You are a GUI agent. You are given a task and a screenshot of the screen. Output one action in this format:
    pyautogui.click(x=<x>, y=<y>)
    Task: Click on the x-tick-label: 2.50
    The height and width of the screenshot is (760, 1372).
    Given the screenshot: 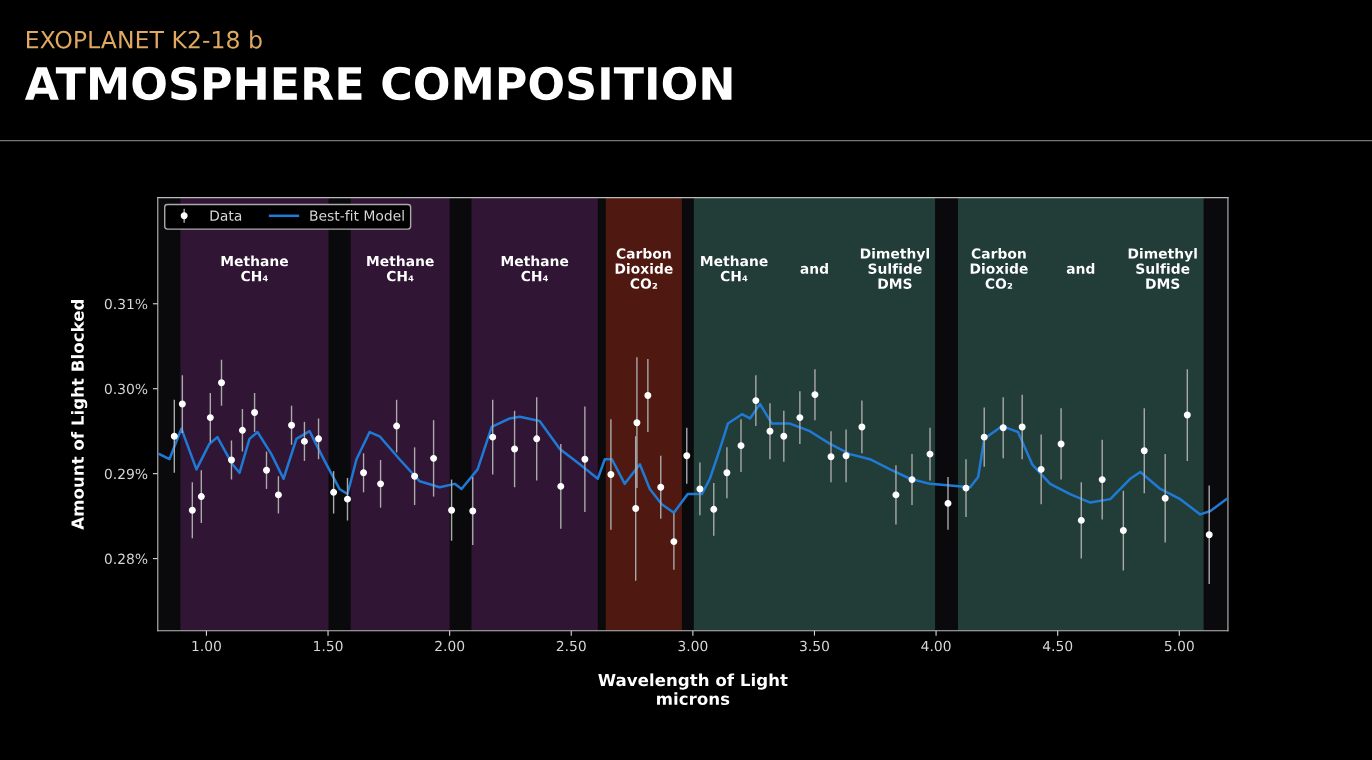 What is the action you would take?
    pyautogui.click(x=571, y=646)
    